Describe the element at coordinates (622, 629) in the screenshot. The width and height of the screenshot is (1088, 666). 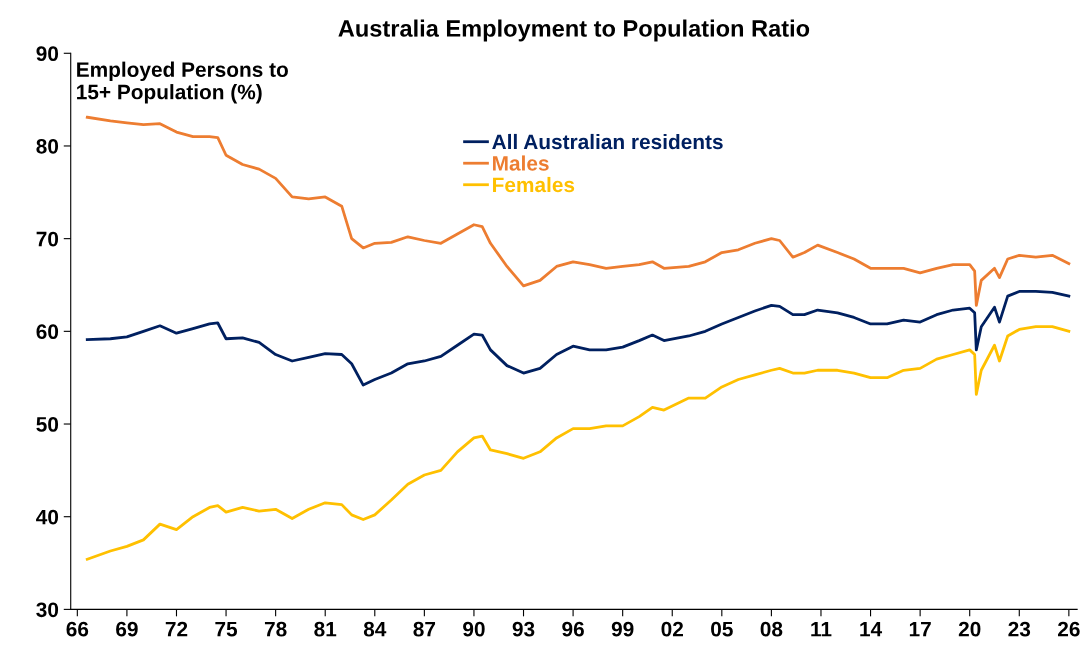
I see `x-tick-label: 99` at that location.